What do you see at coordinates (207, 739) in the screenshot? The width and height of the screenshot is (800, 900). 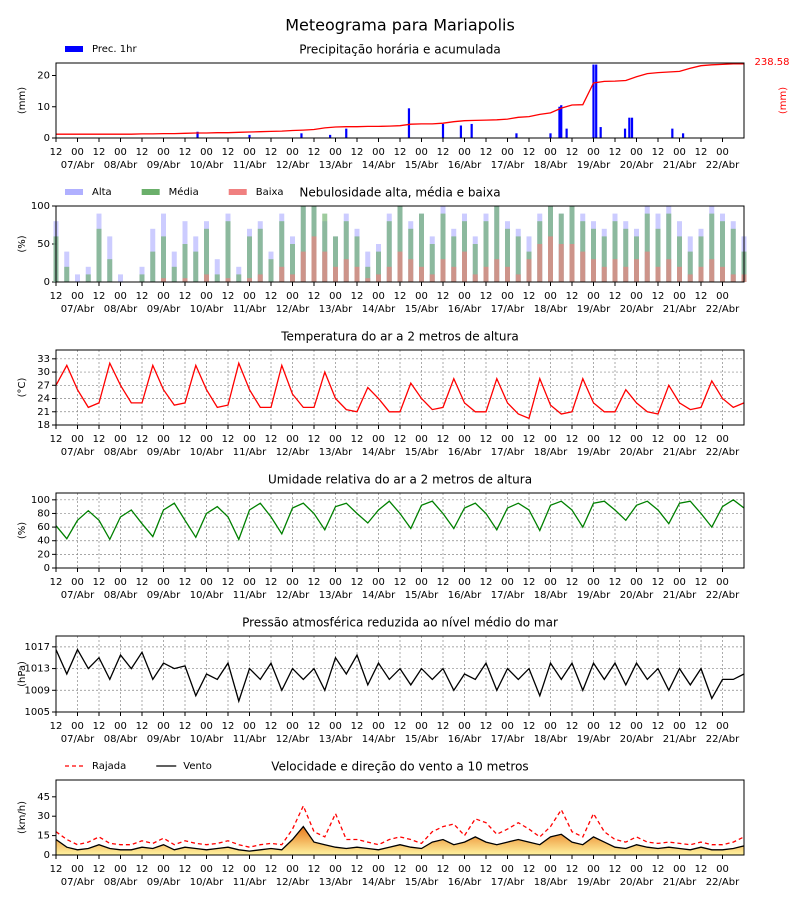 I see `day-label: 10/Abr` at bounding box center [207, 739].